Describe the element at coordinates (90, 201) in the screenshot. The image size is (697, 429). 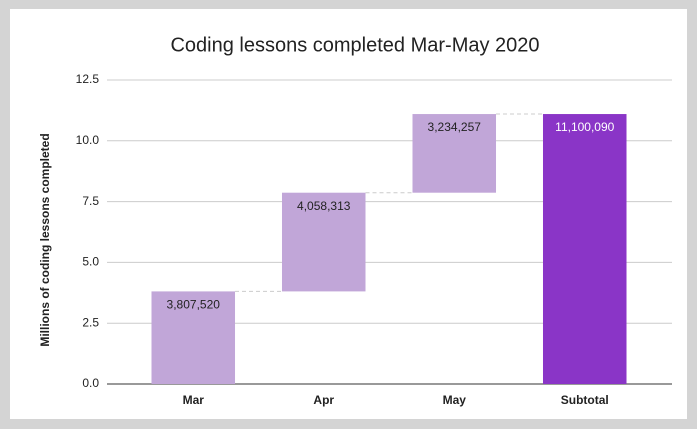
I see `y-tick-label: 7.5` at that location.